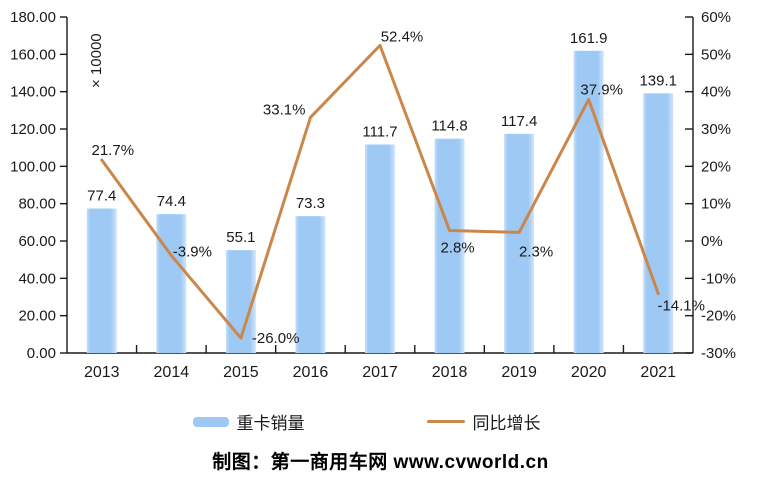 This screenshot has height=477, width=761. What do you see at coordinates (37, 241) in the screenshot?
I see `left-axis-tick-label: 60.00` at bounding box center [37, 241].